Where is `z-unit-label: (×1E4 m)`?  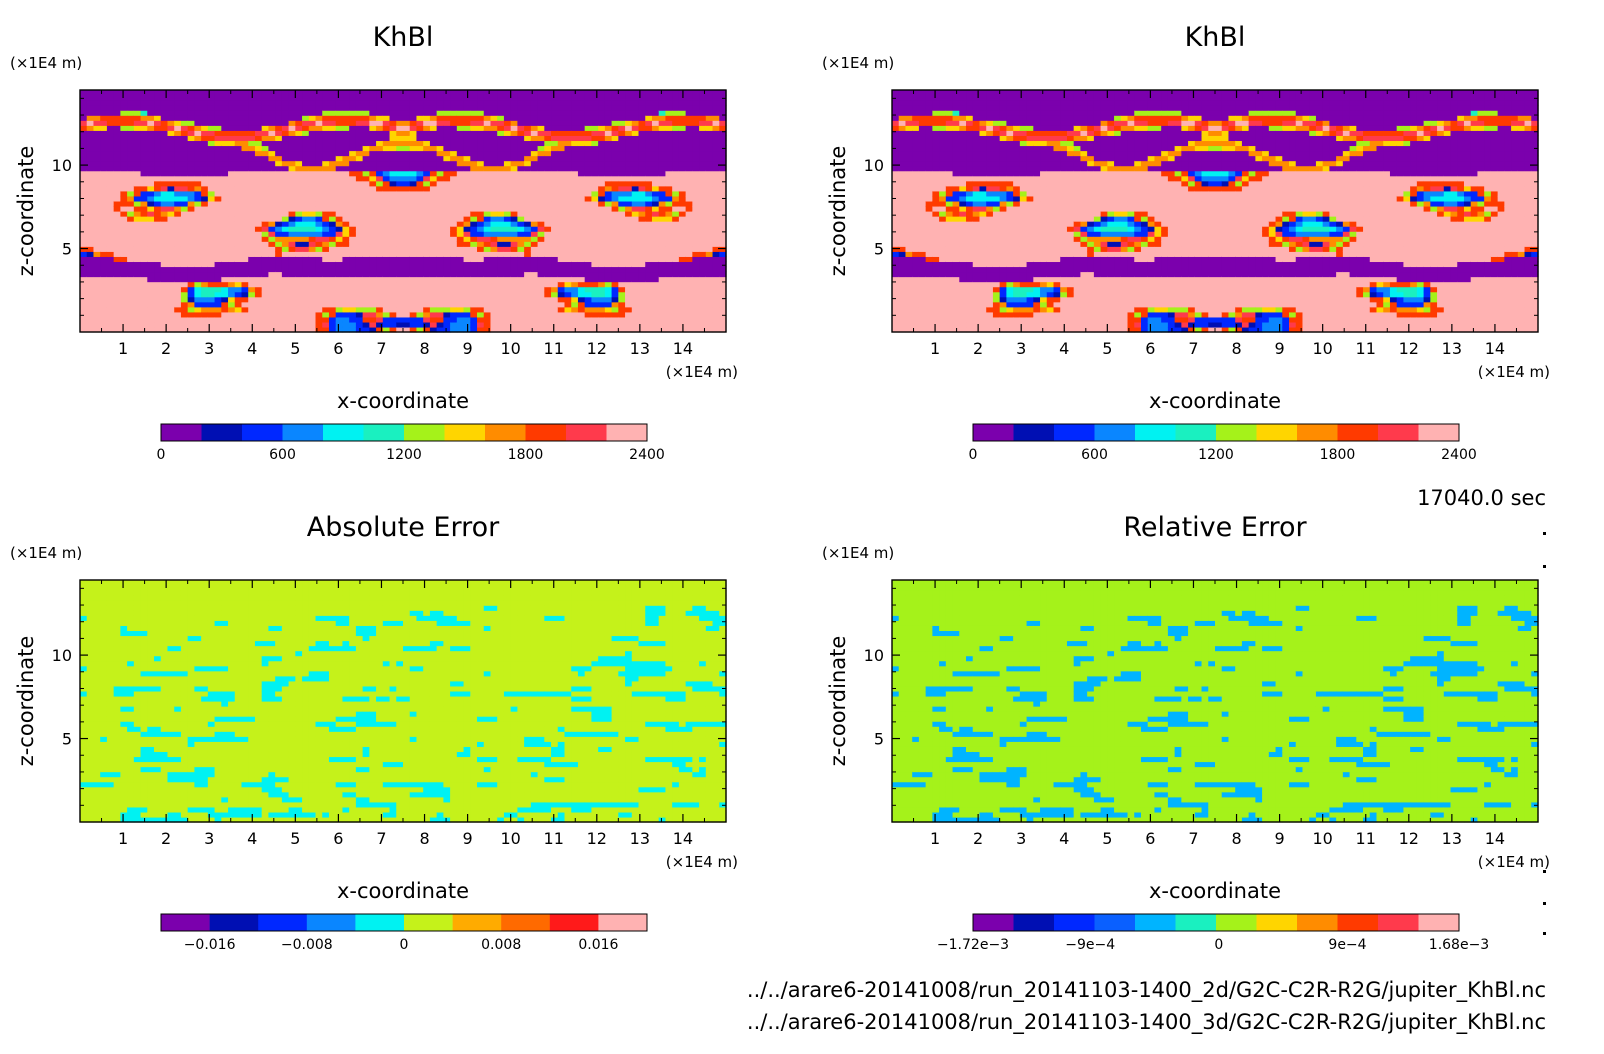 z-unit-label: (×1E4 m) is located at coordinates (46, 63).